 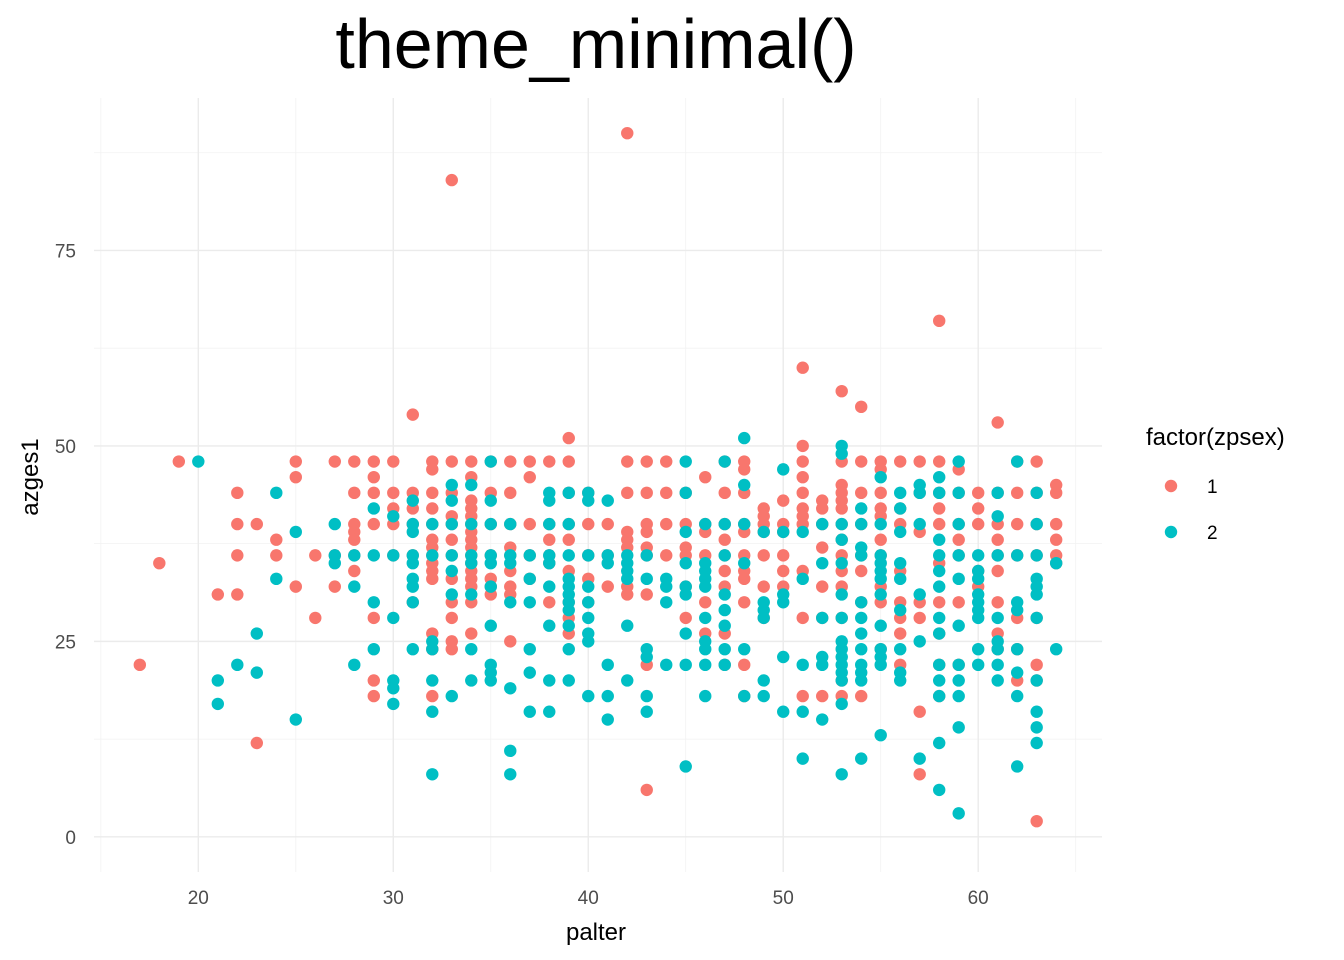 What do you see at coordinates (65, 447) in the screenshot?
I see `y-tick-label: 50` at bounding box center [65, 447].